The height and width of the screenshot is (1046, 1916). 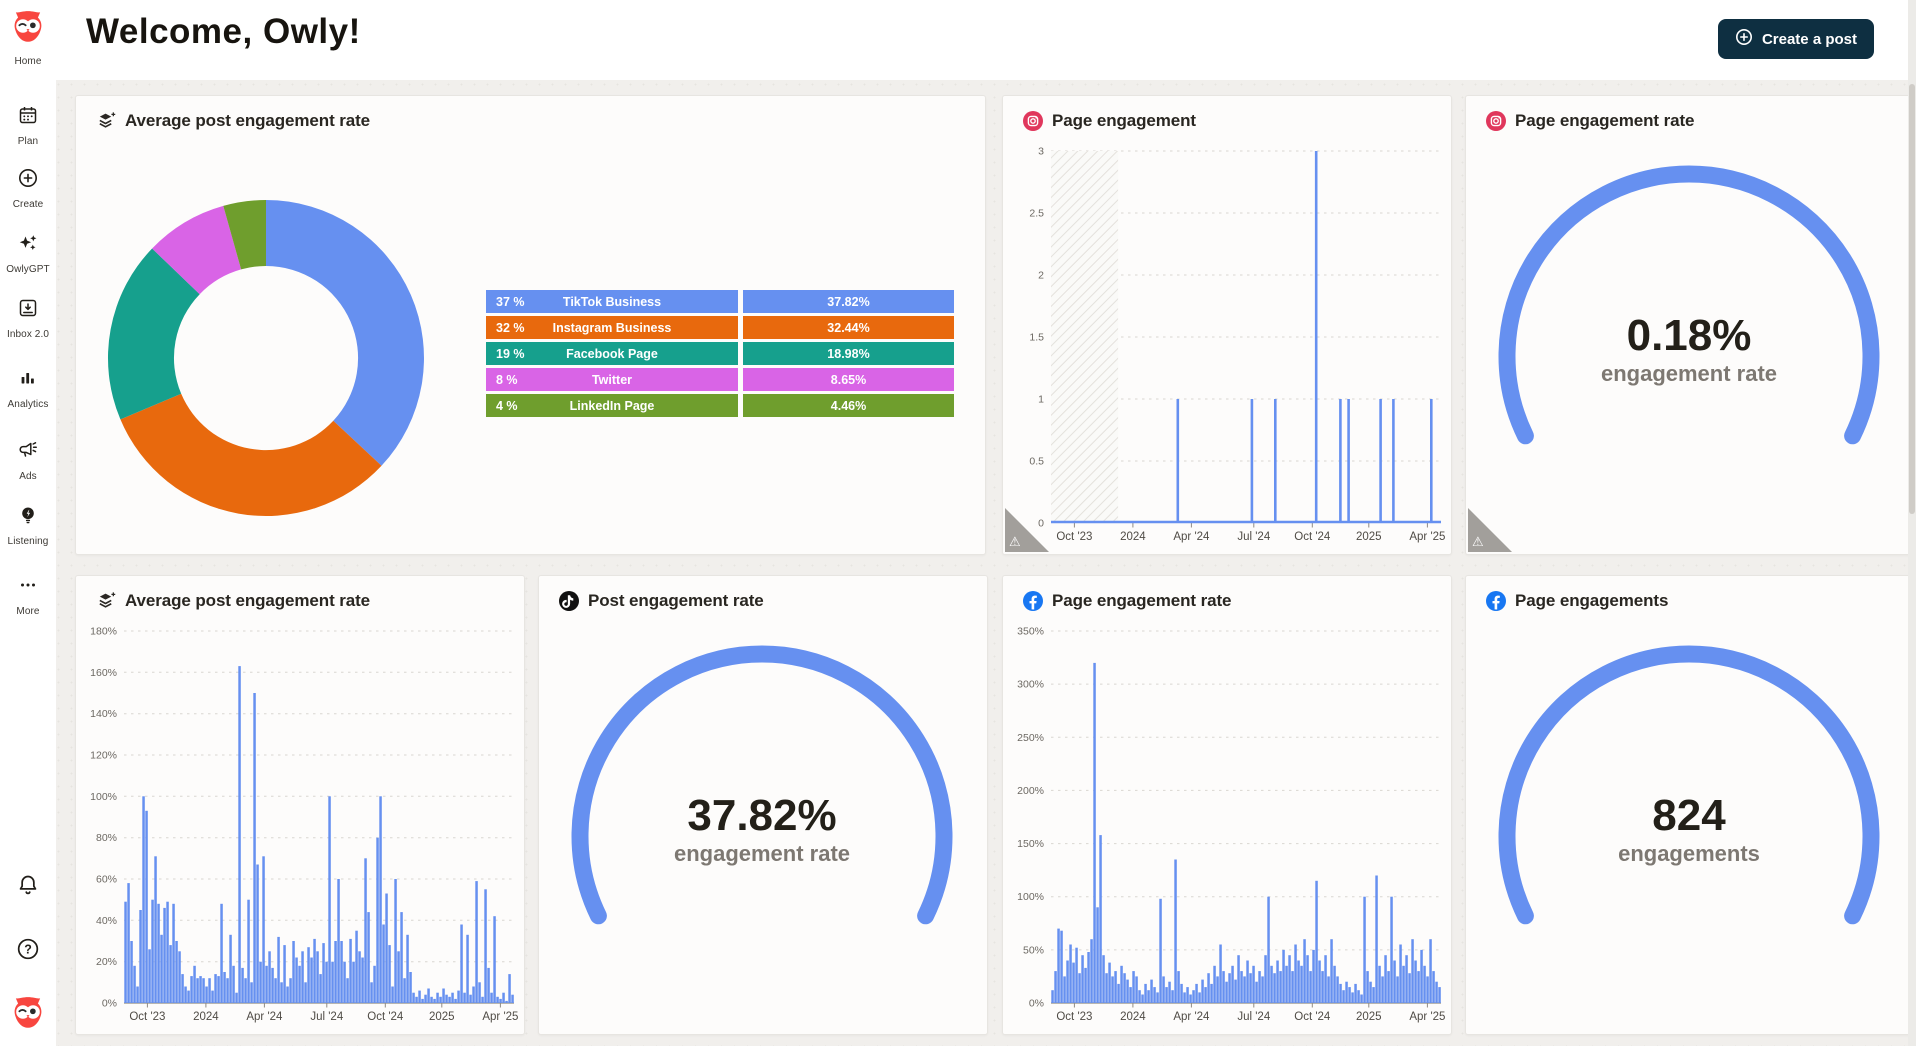 I want to click on legend-row: 32 % Instagram Business 32.44%, so click(x=721, y=327).